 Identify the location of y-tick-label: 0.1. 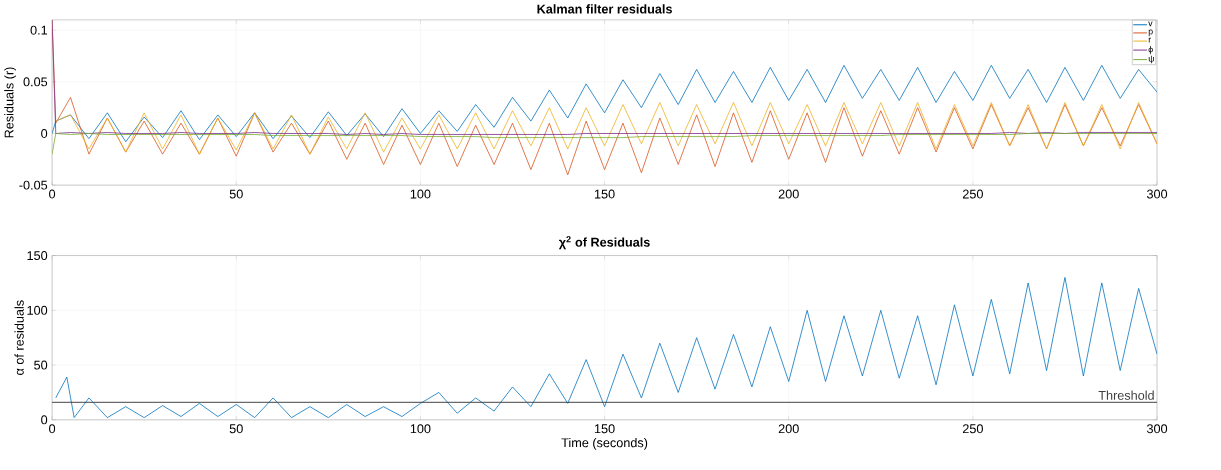
(39, 30).